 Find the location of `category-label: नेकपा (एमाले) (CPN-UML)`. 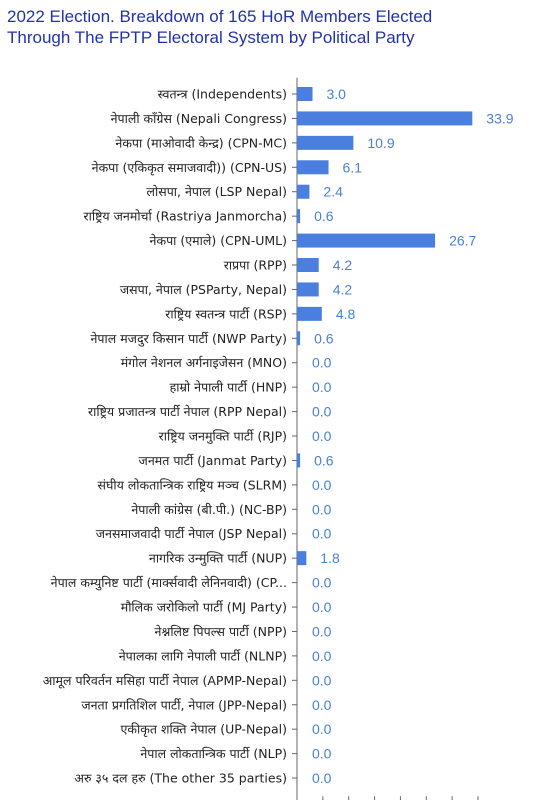

category-label: नेकपा (एमाले) (CPN-UML) is located at coordinates (218, 240).